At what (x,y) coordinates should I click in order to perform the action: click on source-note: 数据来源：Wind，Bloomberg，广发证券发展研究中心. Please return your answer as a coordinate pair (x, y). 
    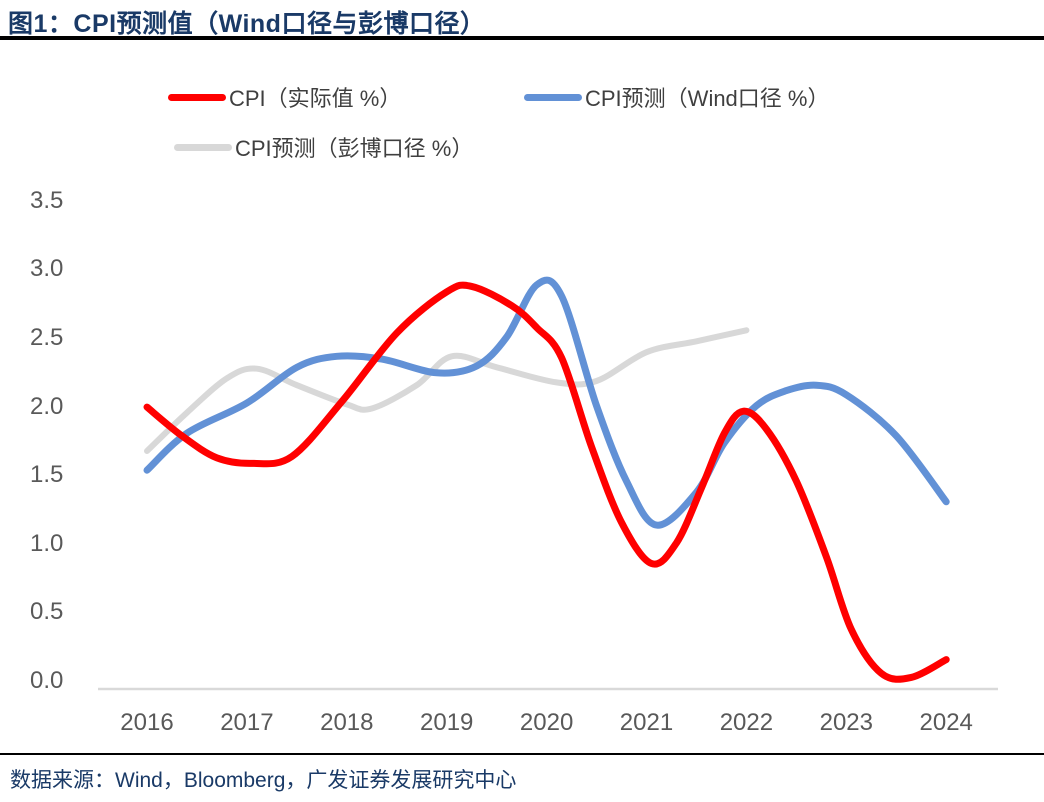
    Looking at the image, I should click on (263, 780).